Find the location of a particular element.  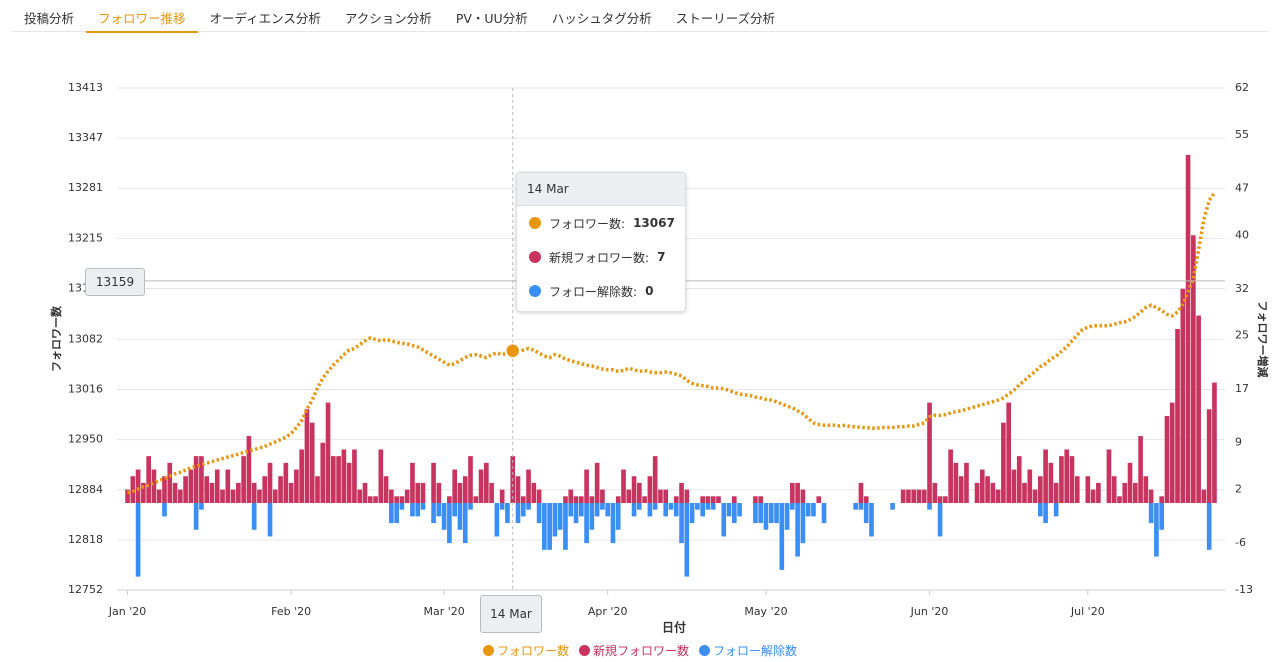

x-tick-label: Mar '20 is located at coordinates (443, 611).